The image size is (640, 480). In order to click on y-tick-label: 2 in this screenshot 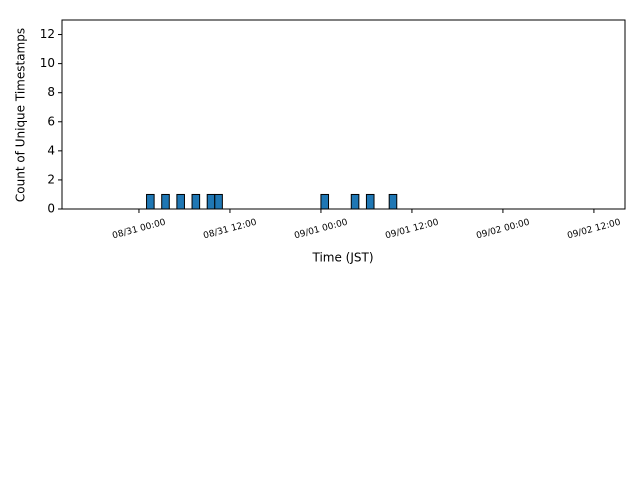, I will do `click(51, 179)`.